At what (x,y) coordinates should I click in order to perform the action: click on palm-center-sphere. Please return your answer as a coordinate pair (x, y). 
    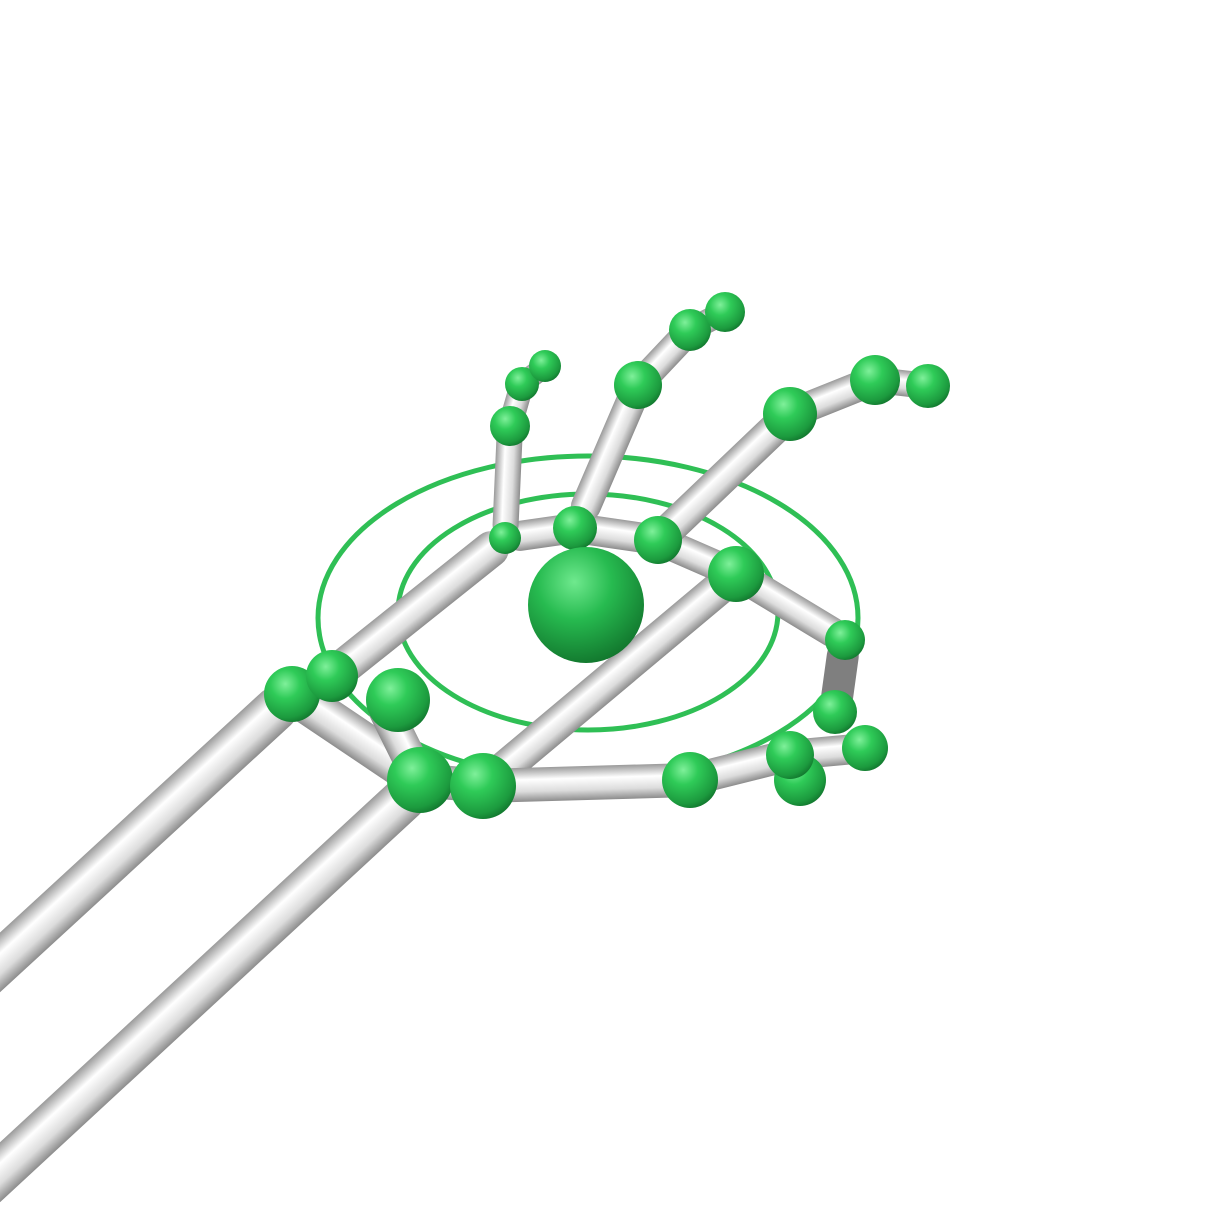
    Looking at the image, I should click on (586, 605).